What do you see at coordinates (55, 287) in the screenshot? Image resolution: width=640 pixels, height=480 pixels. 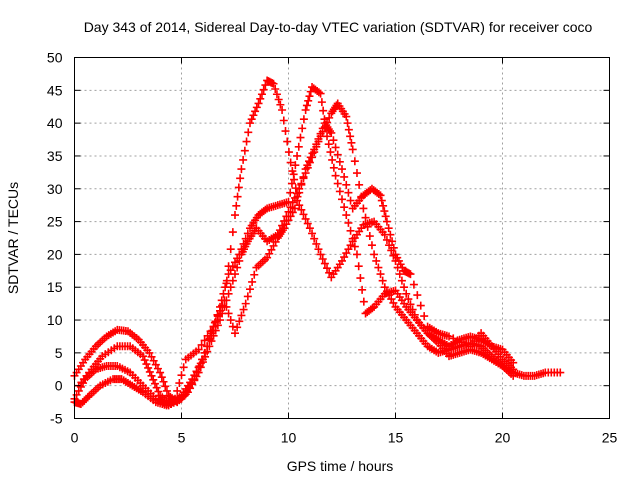 I see `y-tick-label: 15` at bounding box center [55, 287].